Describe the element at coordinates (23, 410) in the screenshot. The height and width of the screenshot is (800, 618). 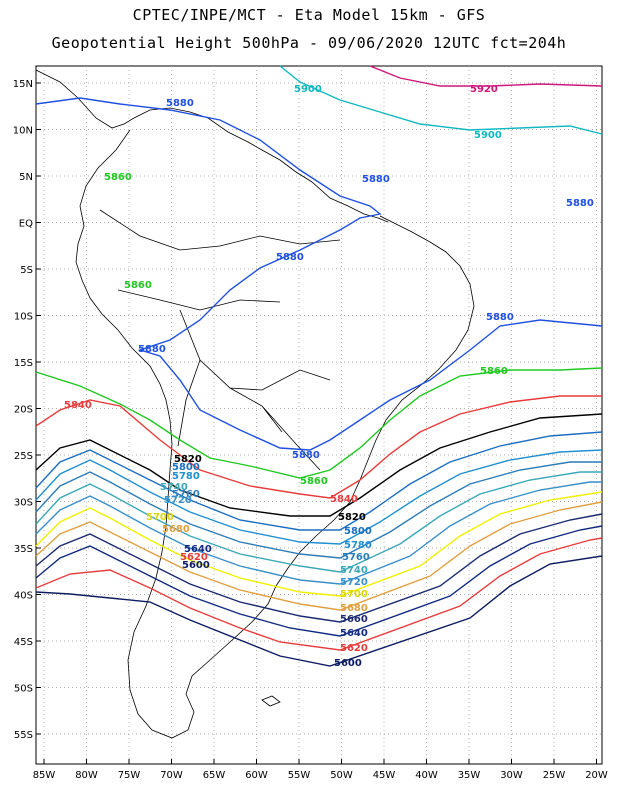
I see `lat-tick-label: 20S` at that location.